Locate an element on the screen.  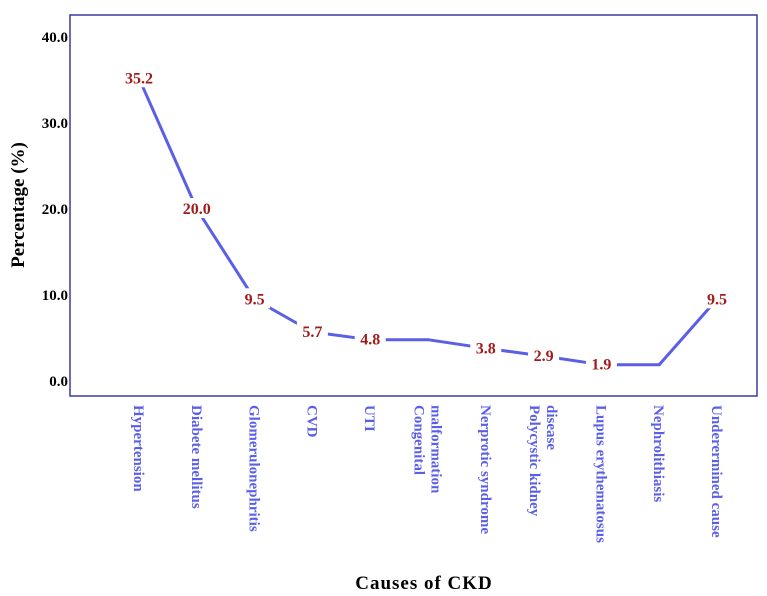
x-tick-label-line: malformation is located at coordinates (436, 449).